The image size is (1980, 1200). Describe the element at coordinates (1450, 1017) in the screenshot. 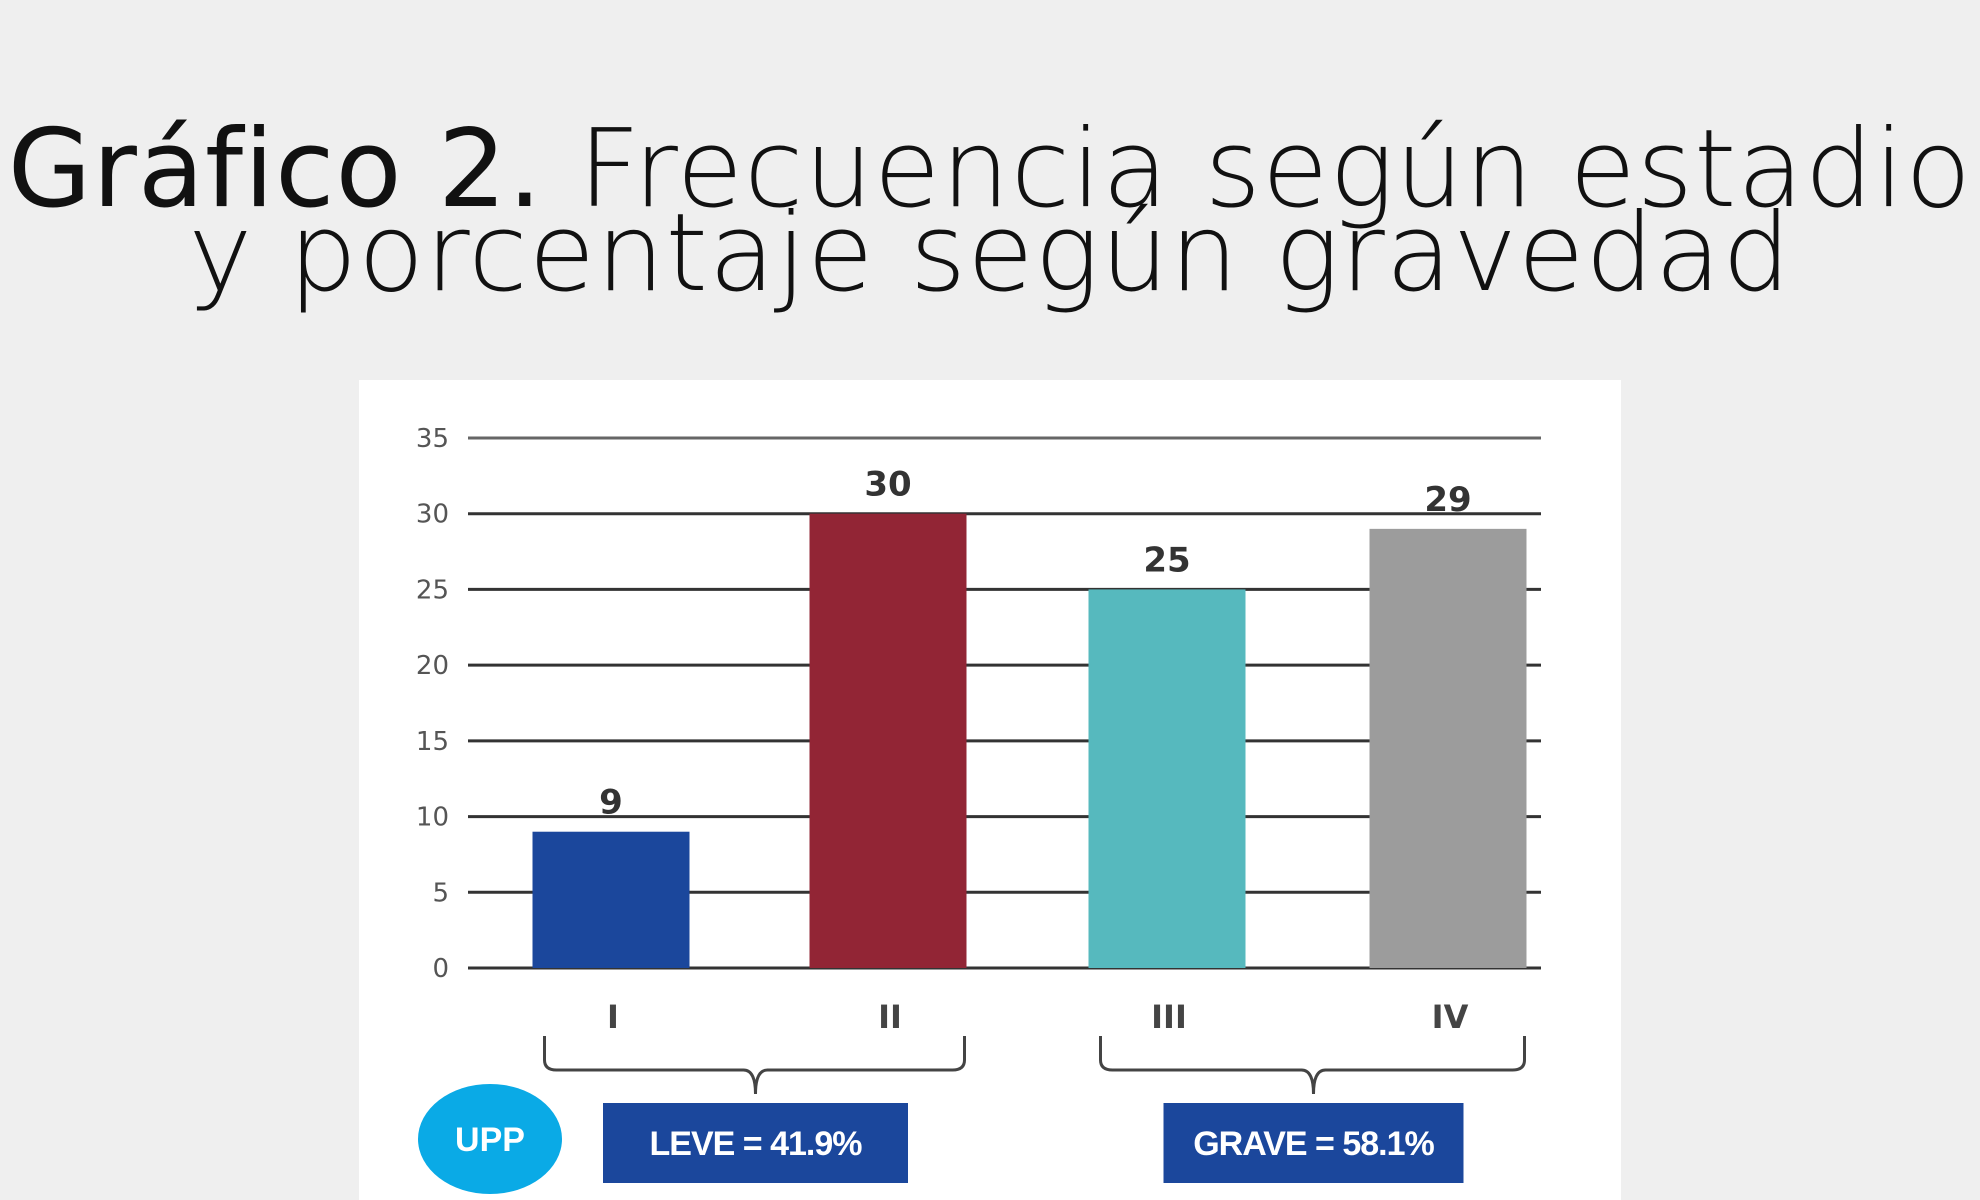

I see `x-tick-label: IV` at that location.